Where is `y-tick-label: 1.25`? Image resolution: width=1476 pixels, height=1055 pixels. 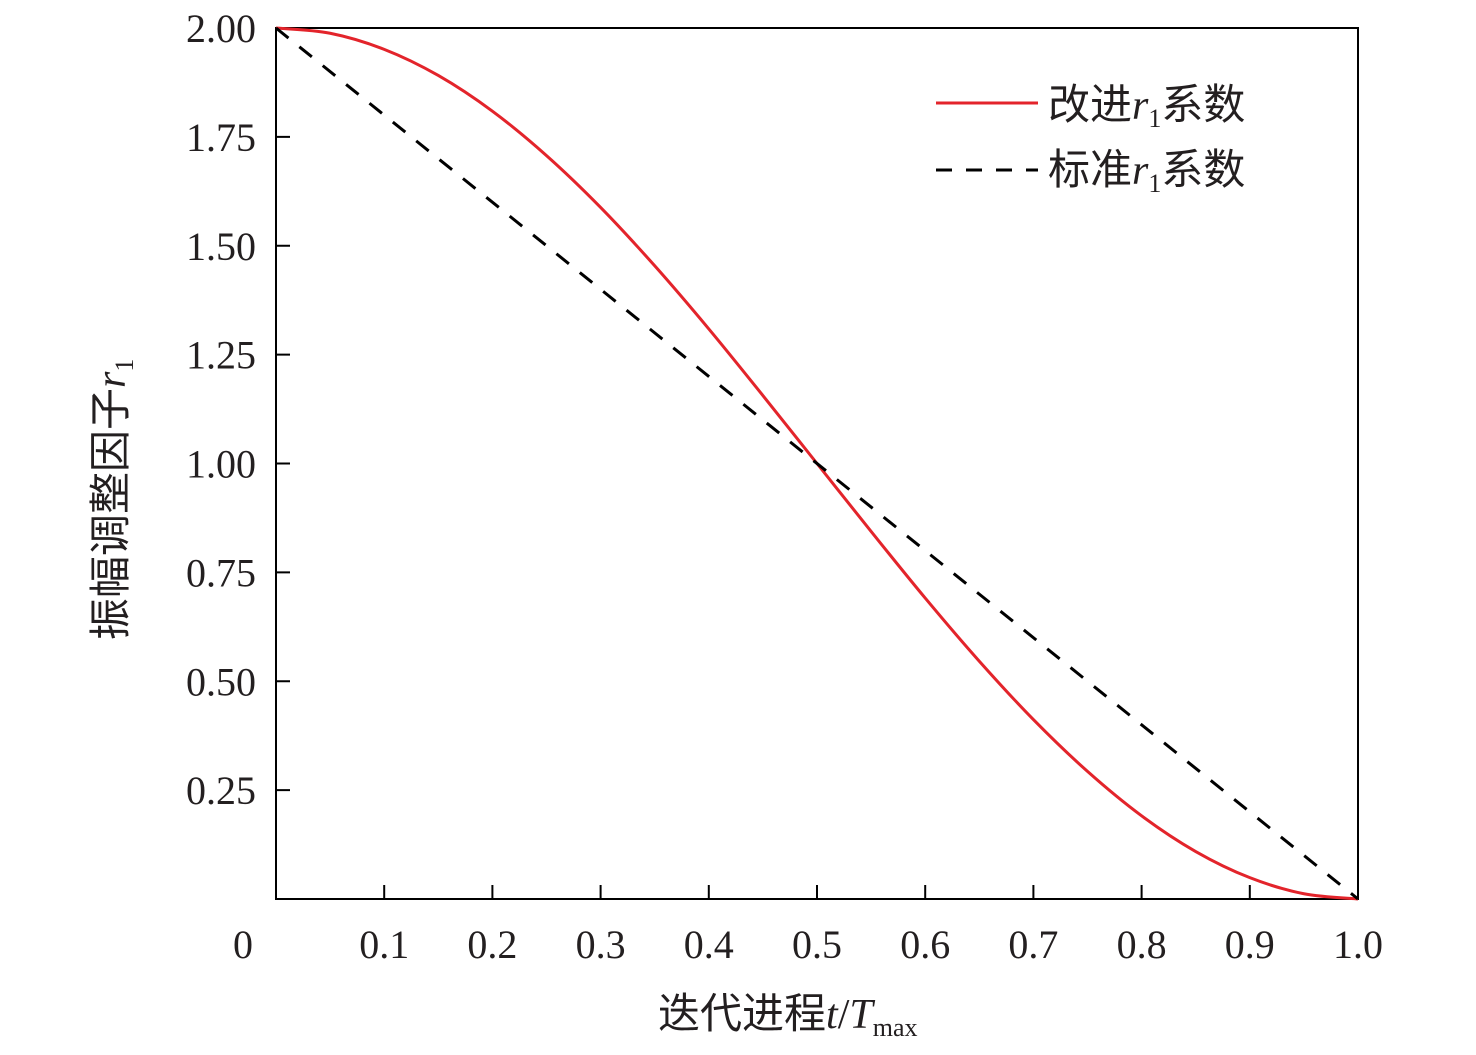
y-tick-label: 1.25 is located at coordinates (221, 355).